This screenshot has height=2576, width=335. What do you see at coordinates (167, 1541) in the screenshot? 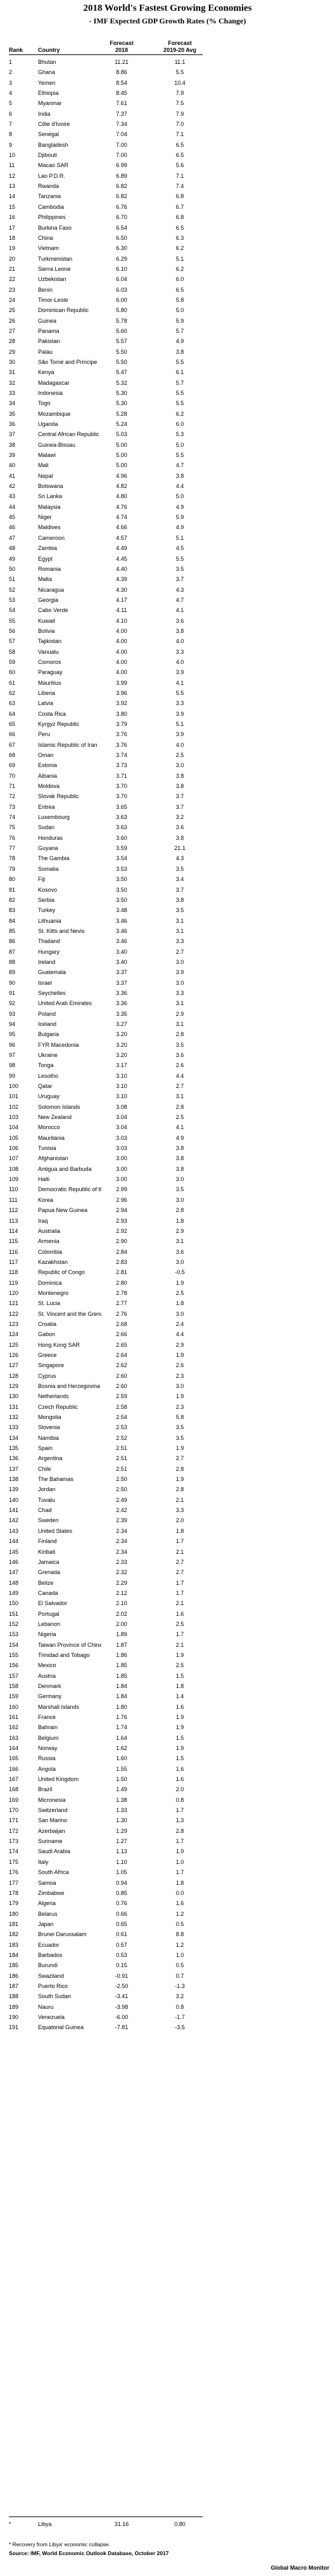
I see `table-row: 144 Finland 2.34 1.7` at bounding box center [167, 1541].